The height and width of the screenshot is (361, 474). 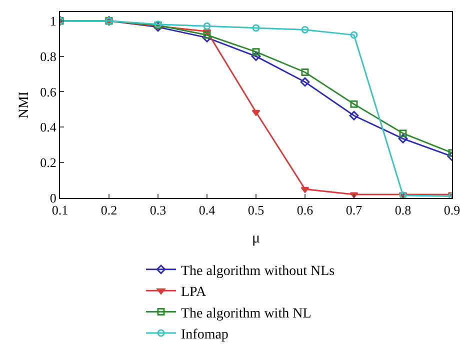 What do you see at coordinates (256, 238) in the screenshot?
I see `x-axis-title: μ` at bounding box center [256, 238].